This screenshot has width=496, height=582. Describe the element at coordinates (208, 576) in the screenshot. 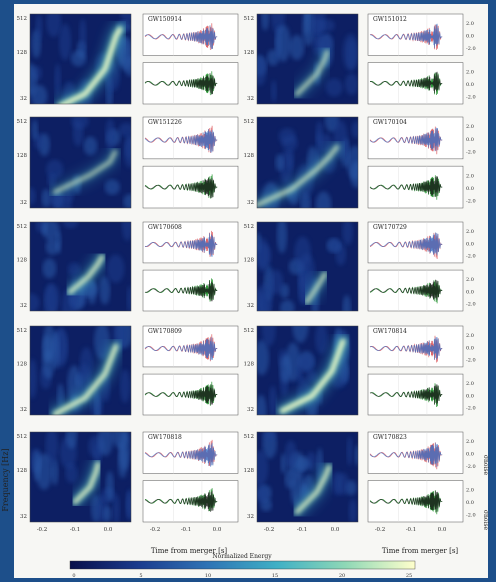

I see `colorbar-tick-label: 10` at that location.